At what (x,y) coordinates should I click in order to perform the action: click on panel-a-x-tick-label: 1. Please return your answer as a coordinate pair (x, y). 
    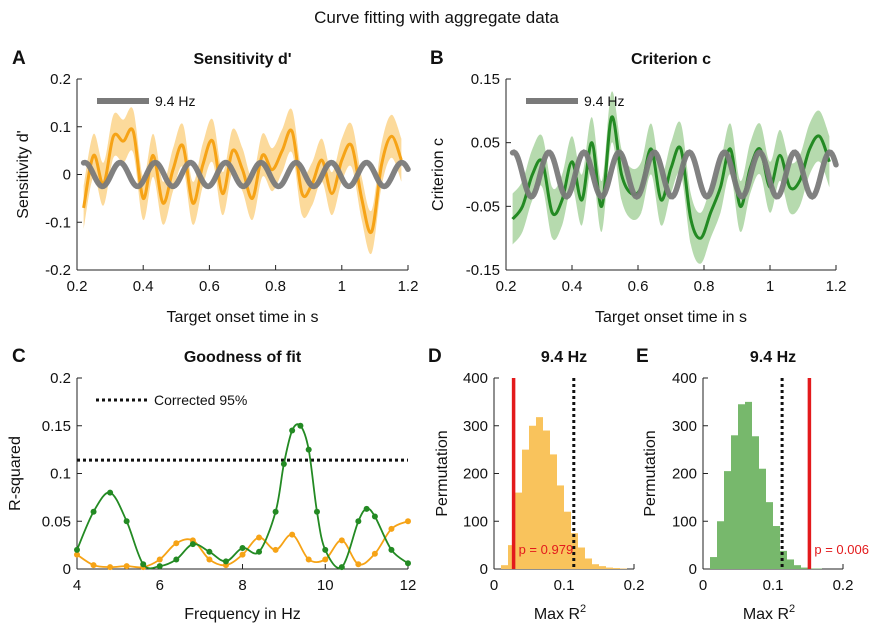
    Looking at the image, I should click on (342, 286).